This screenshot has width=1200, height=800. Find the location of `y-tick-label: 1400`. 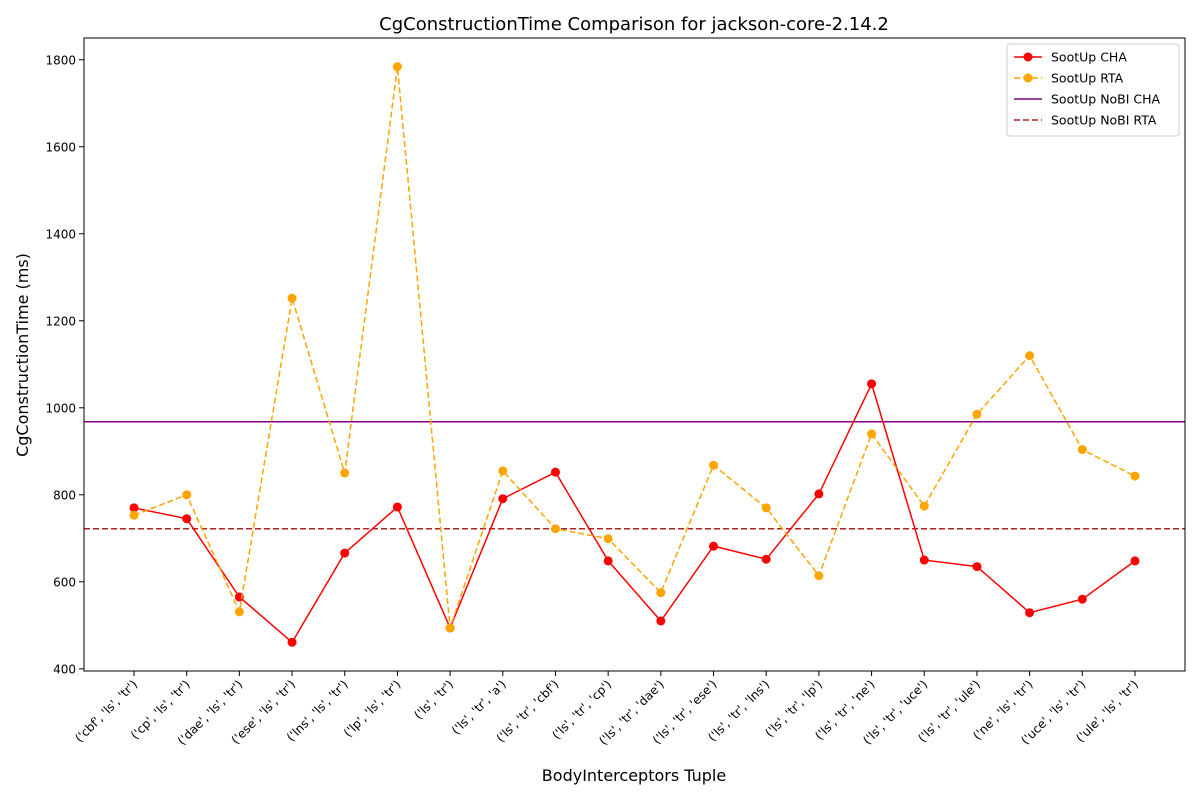

y-tick-label: 1400 is located at coordinates (60, 234).